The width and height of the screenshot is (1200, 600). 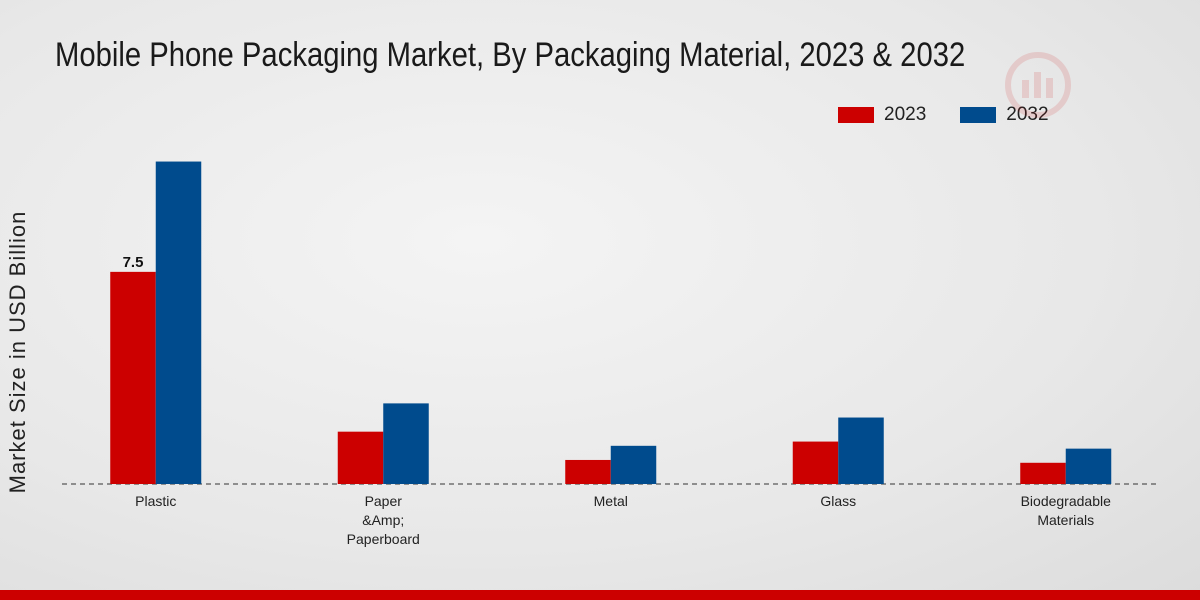 I want to click on legend-label-2032: 2032, so click(x=1027, y=114).